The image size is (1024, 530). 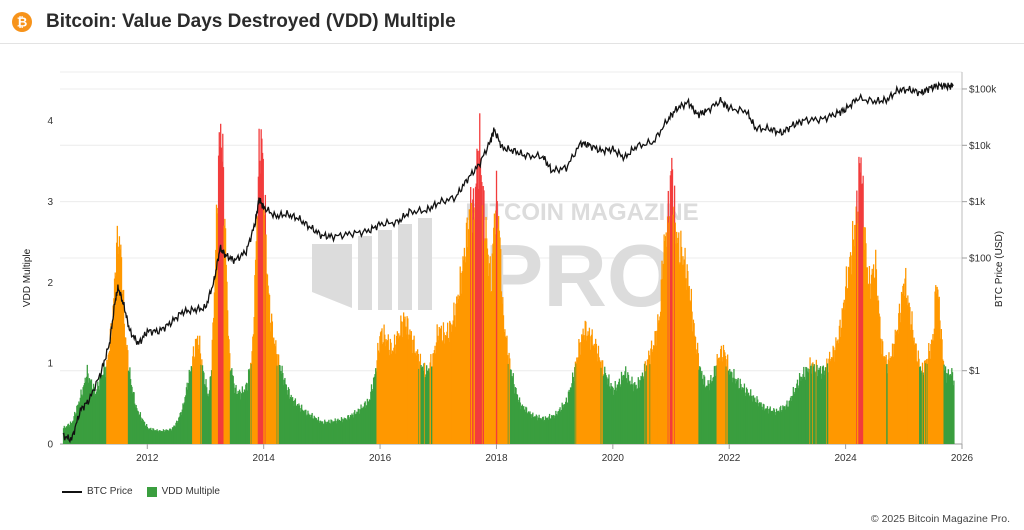 What do you see at coordinates (97, 491) in the screenshot?
I see `legend-item-btc-price: BTC Price` at bounding box center [97, 491].